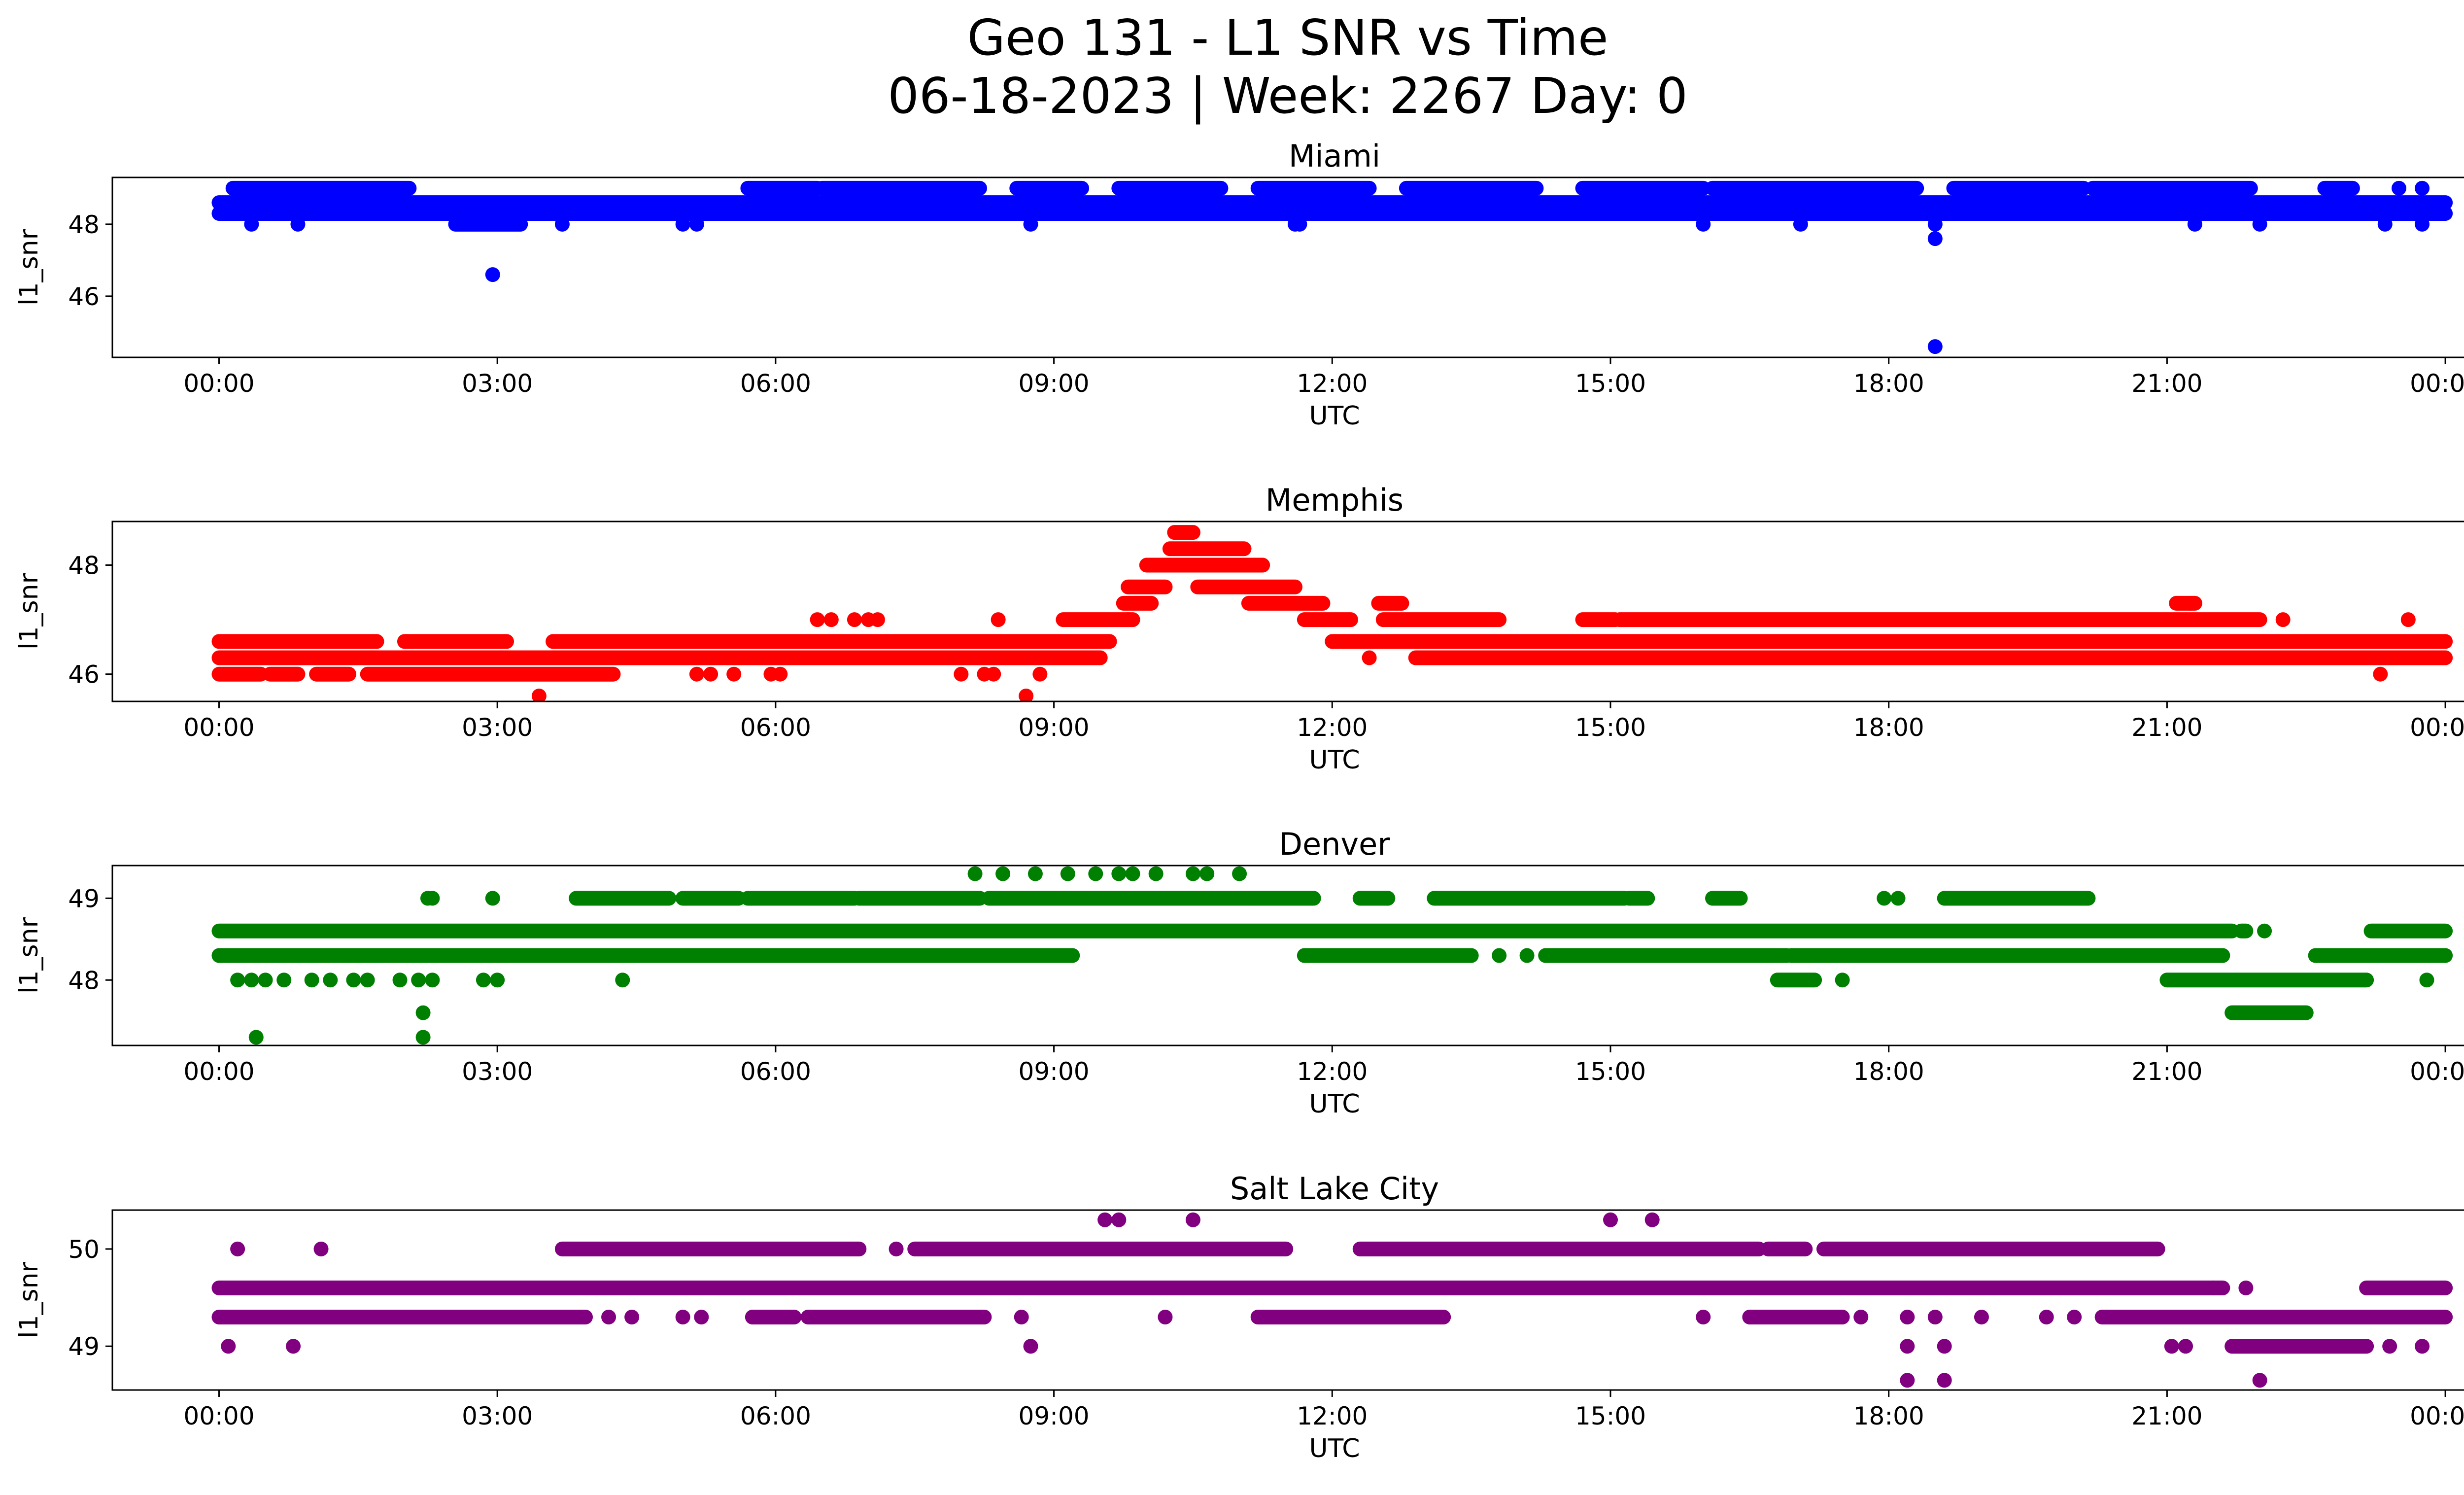 The image size is (2464, 1495). What do you see at coordinates (1334, 1189) in the screenshot?
I see `subplot-title: Salt Lake City` at bounding box center [1334, 1189].